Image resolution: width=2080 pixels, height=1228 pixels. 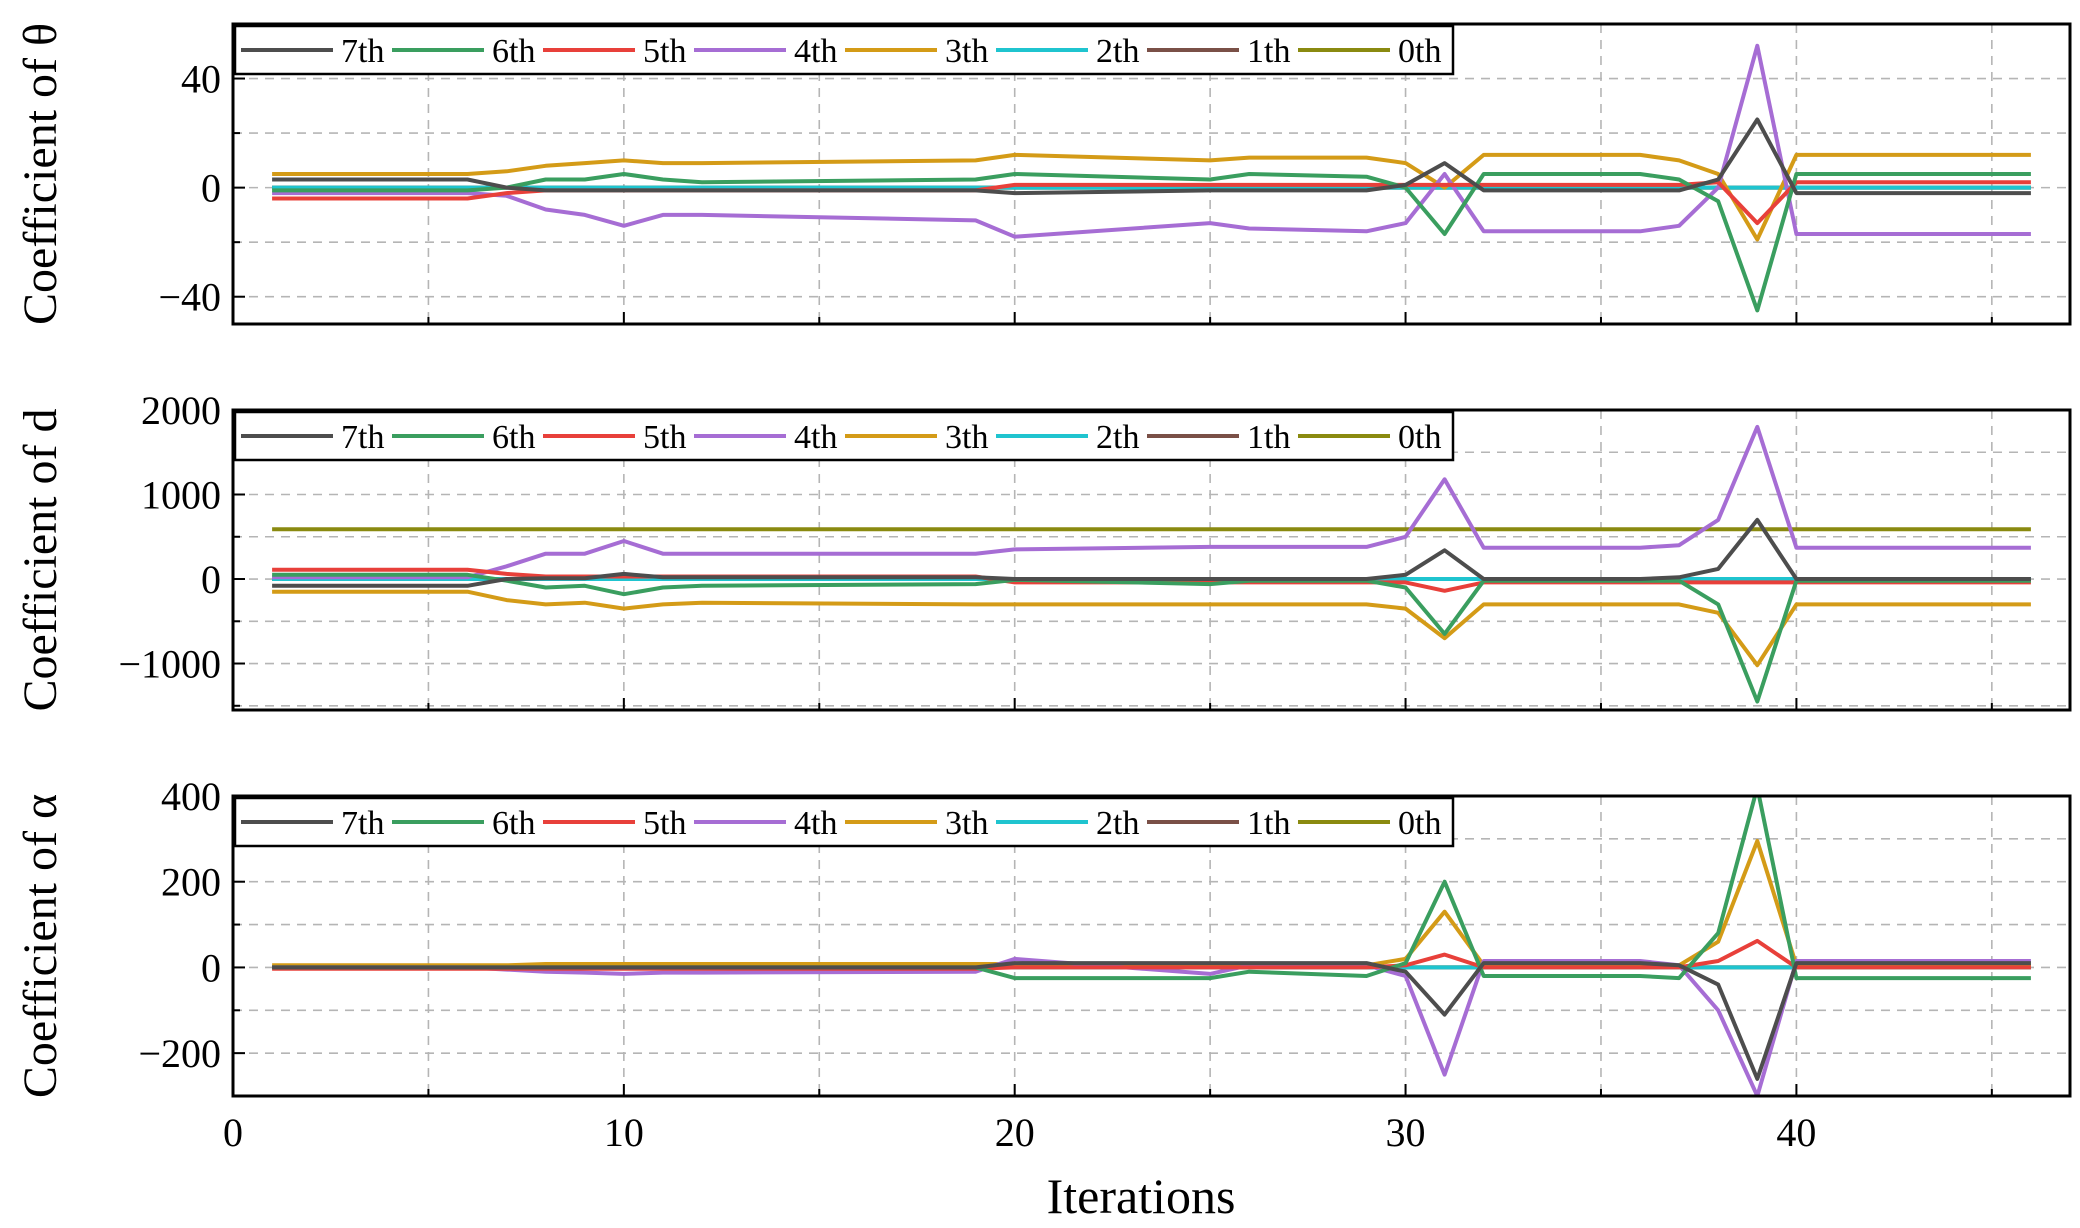 I want to click on y-tick-label: −1000, so click(x=169, y=664).